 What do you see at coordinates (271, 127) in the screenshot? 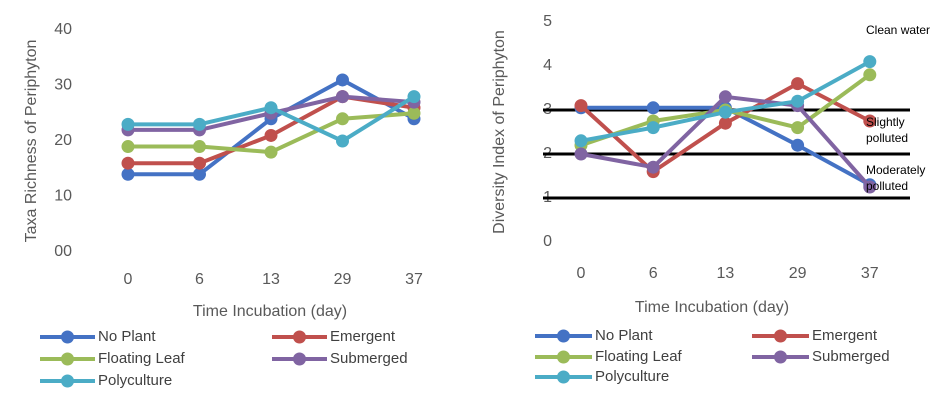
I see `series-line` at bounding box center [271, 127].